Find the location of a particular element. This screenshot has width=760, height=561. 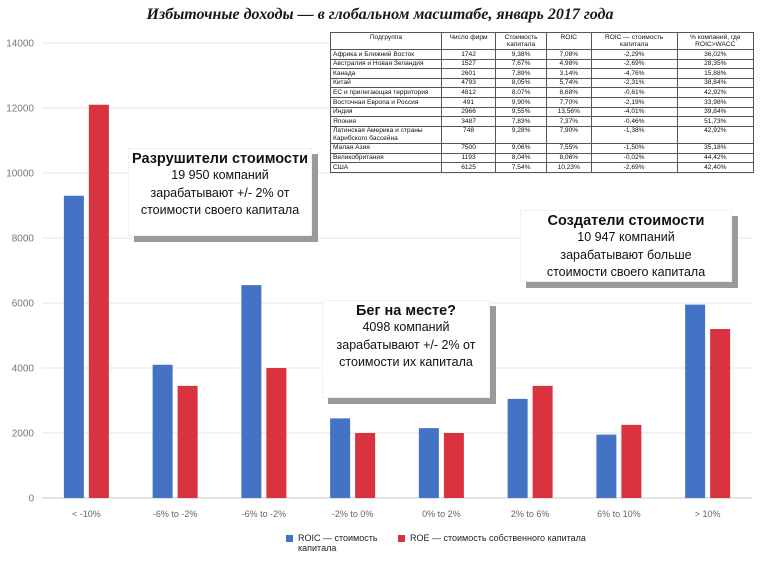

table-cell: Китай is located at coordinates (386, 83).